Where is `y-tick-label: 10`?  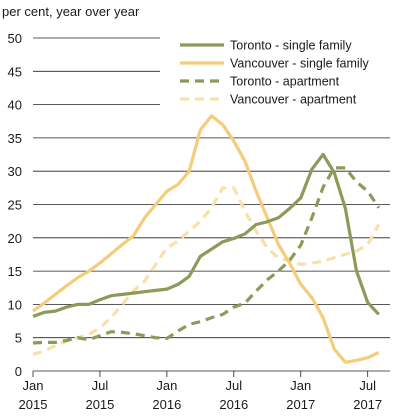 y-tick-label: 10 is located at coordinates (15, 304).